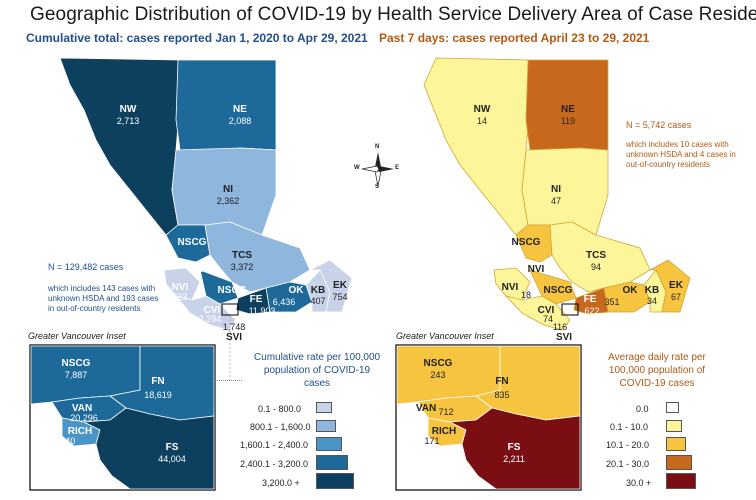 The height and width of the screenshot is (500, 756). Describe the element at coordinates (228, 201) in the screenshot. I see `region-value-ni-left: 2,362` at that location.